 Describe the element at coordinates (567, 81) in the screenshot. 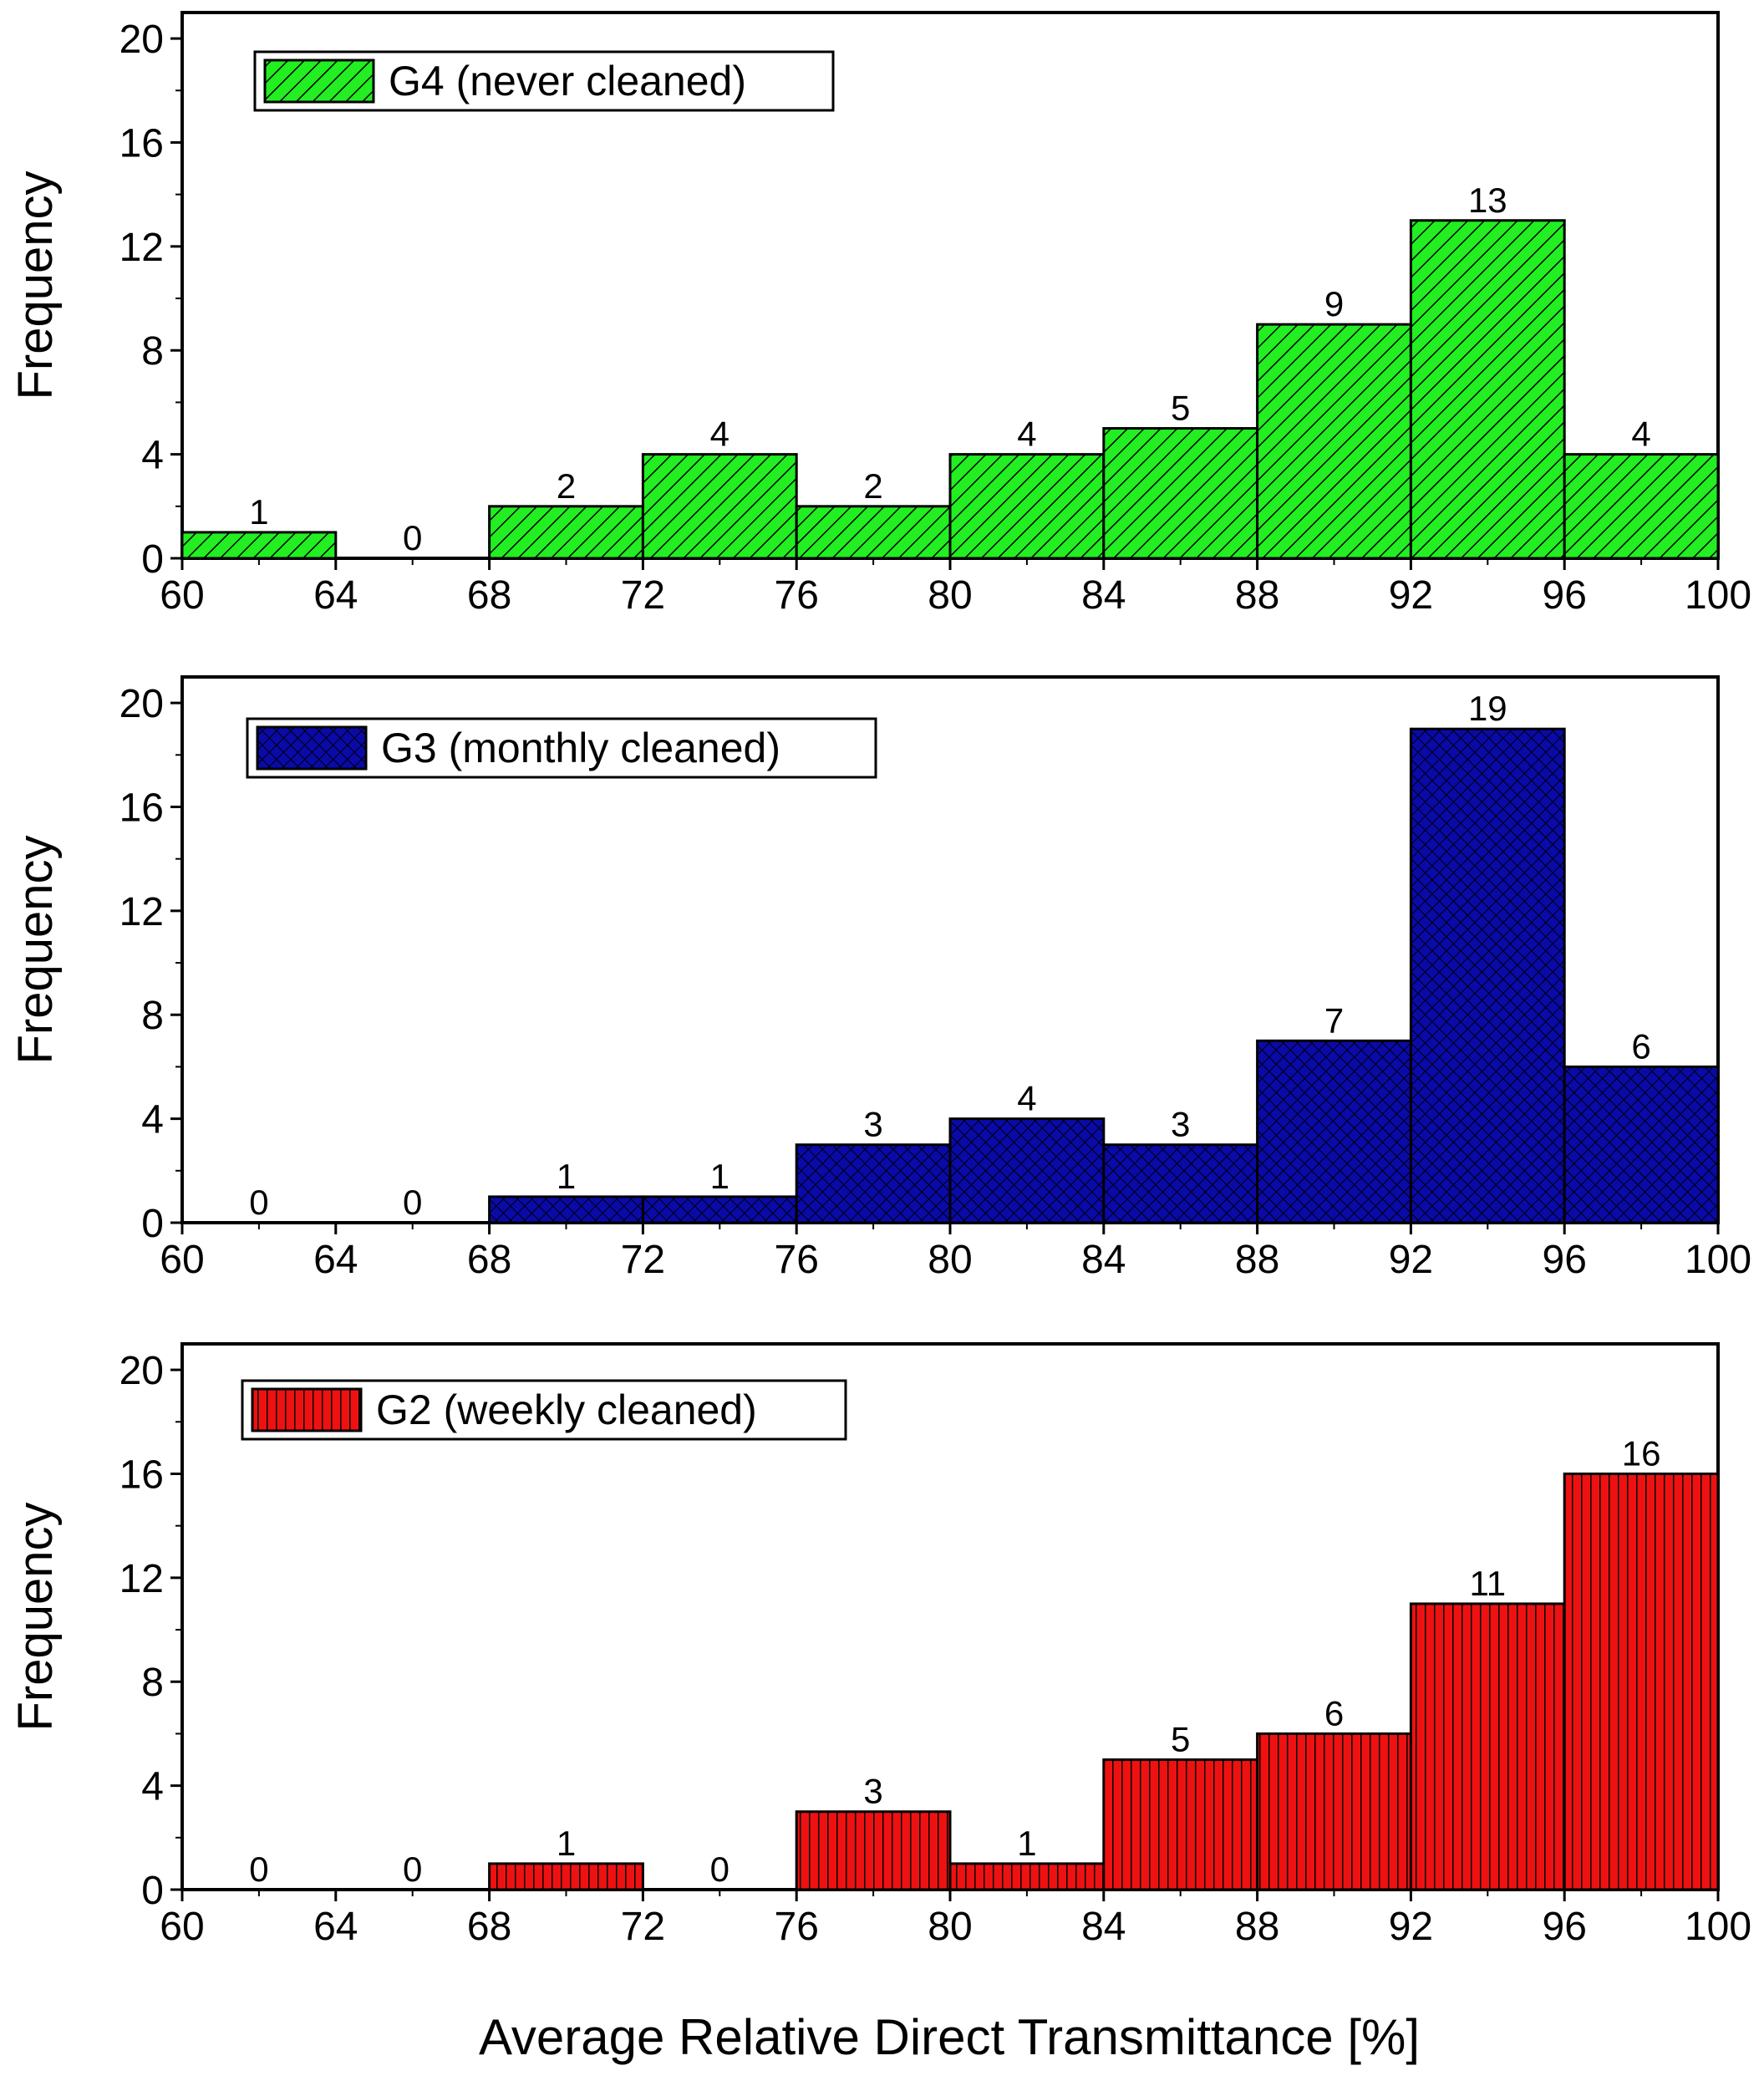

I see `legend-label: G4 (never cleaned)` at that location.